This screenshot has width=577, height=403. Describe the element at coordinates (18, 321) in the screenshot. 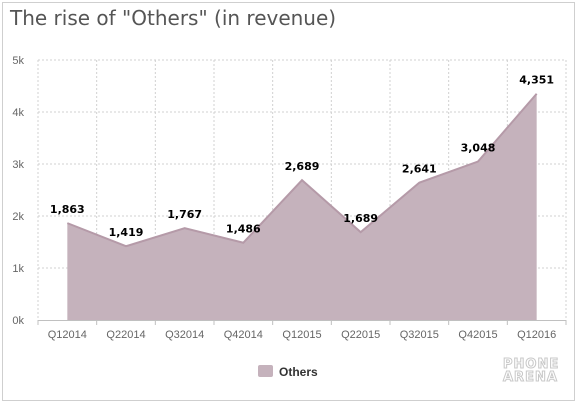

I see `y-tick-label: 0k` at that location.